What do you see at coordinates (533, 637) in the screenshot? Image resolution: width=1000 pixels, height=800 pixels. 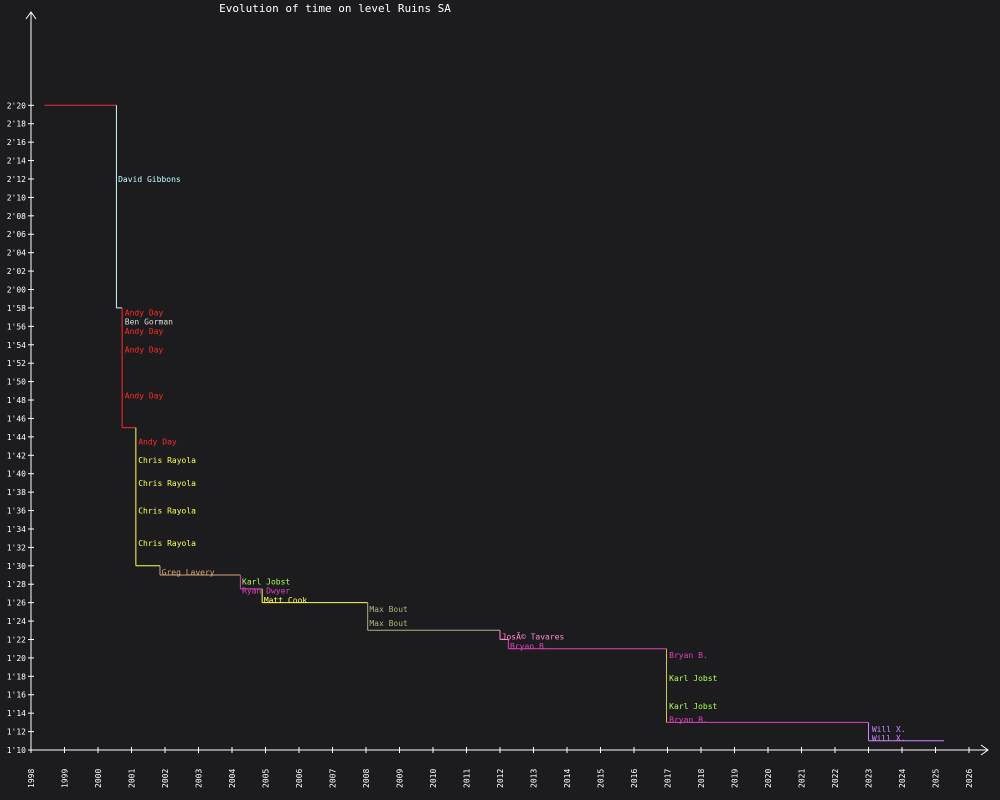 I see `record-holder-label: JosÃ© Tavares` at bounding box center [533, 637].